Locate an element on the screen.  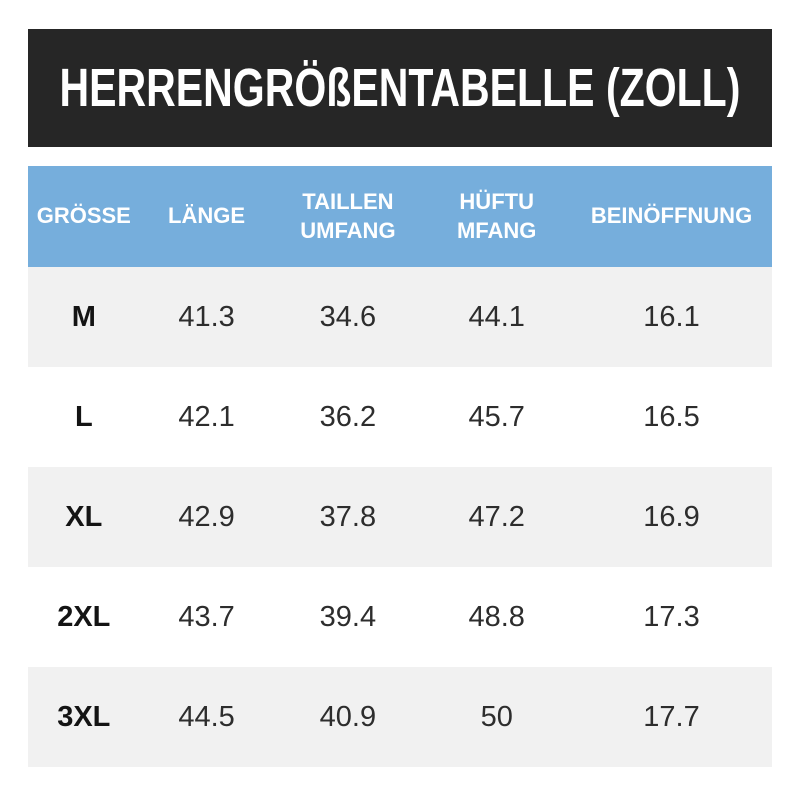
value-cell: 47.2 is located at coordinates (496, 516).